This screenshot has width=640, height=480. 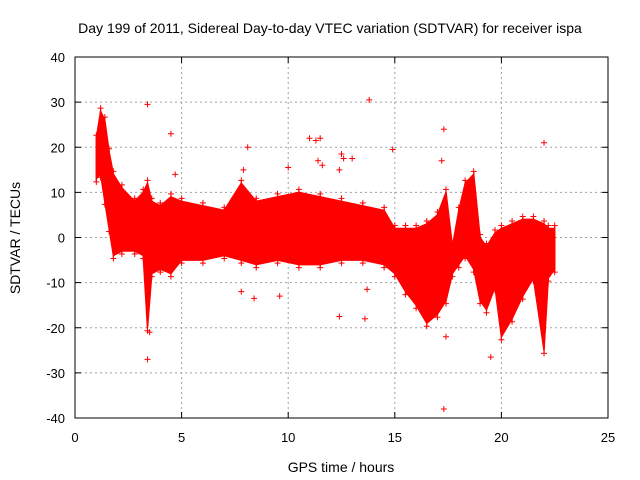 I want to click on y-tick-label: 10, so click(x=58, y=192).